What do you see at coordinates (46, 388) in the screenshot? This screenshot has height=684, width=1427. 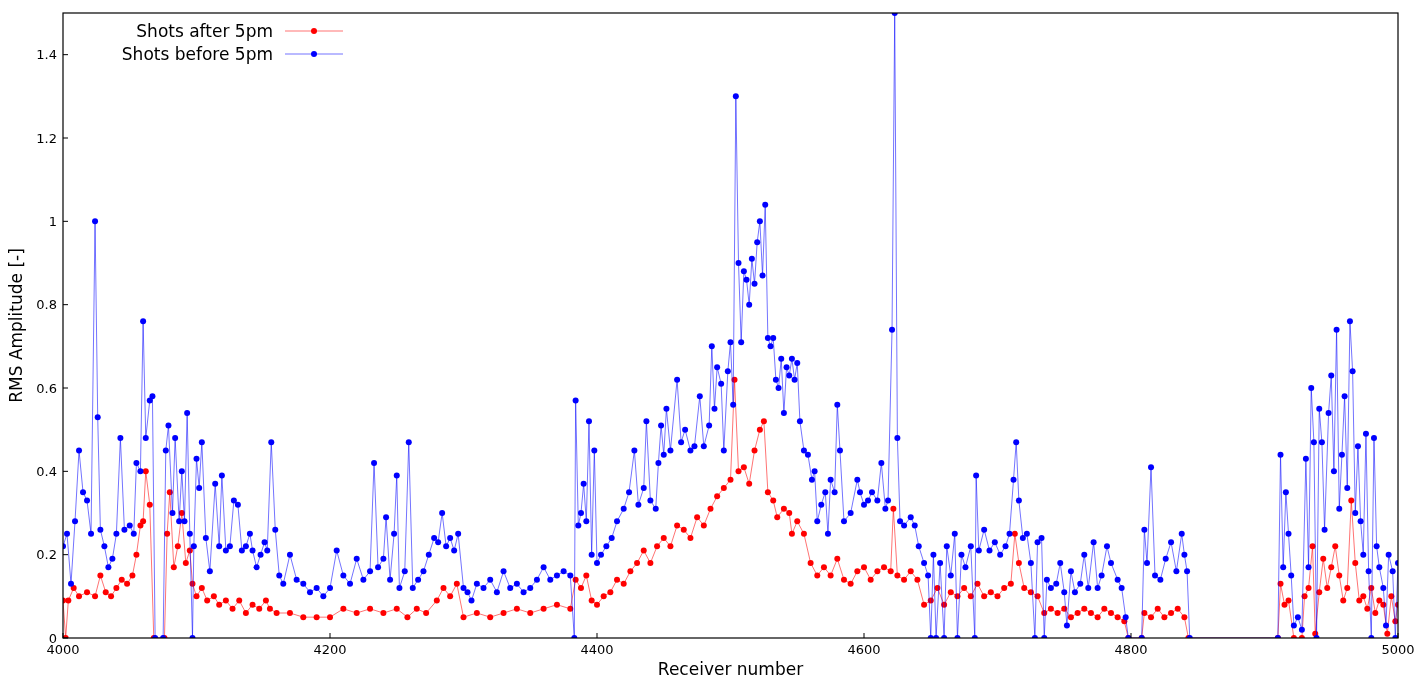 I see `y-tick-label: 0.6` at bounding box center [46, 388].